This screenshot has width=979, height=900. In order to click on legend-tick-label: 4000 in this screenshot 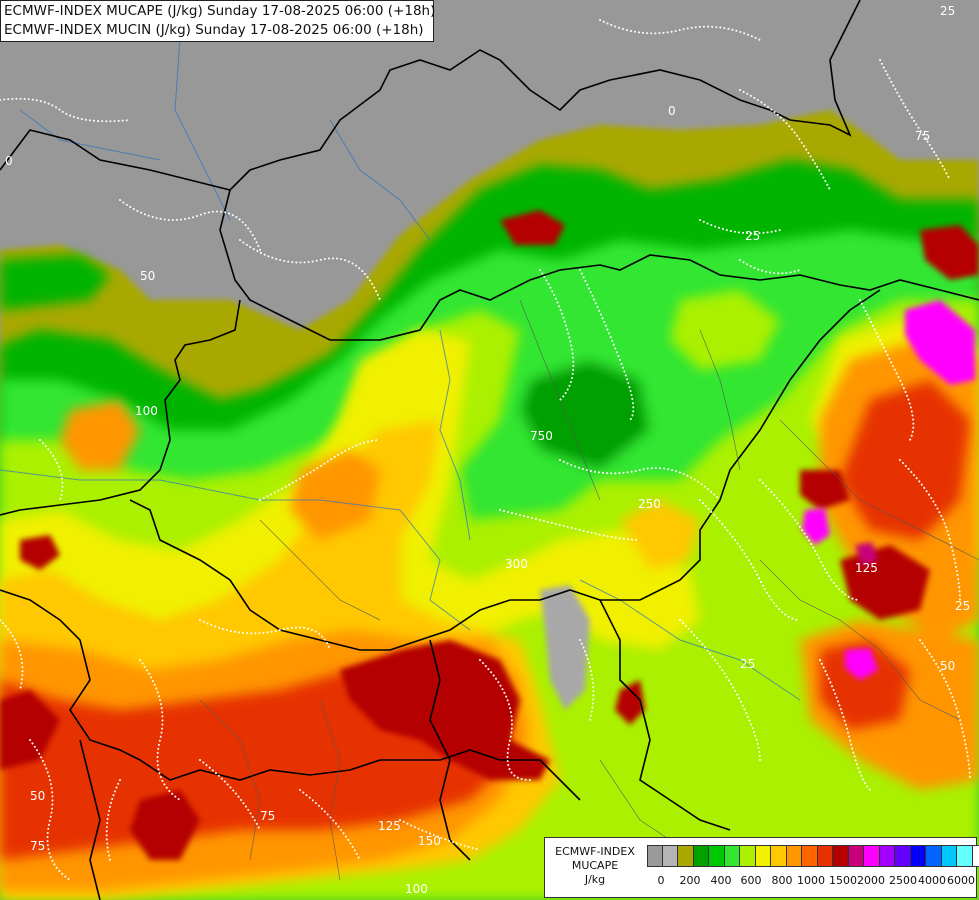, I will do `click(932, 880)`.